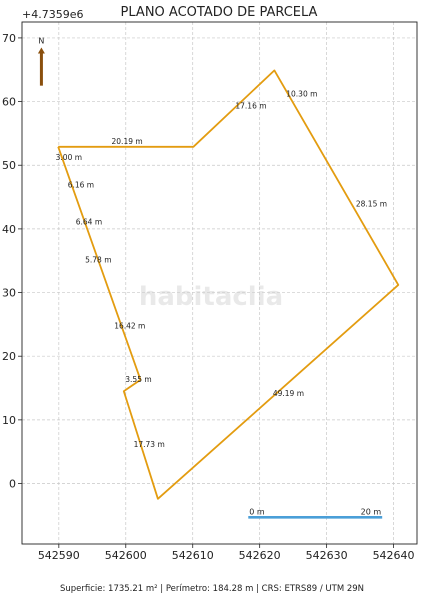 The height and width of the screenshot is (600, 424). What do you see at coordinates (9, 165) in the screenshot?
I see `y-tick-label: 50` at bounding box center [9, 165].